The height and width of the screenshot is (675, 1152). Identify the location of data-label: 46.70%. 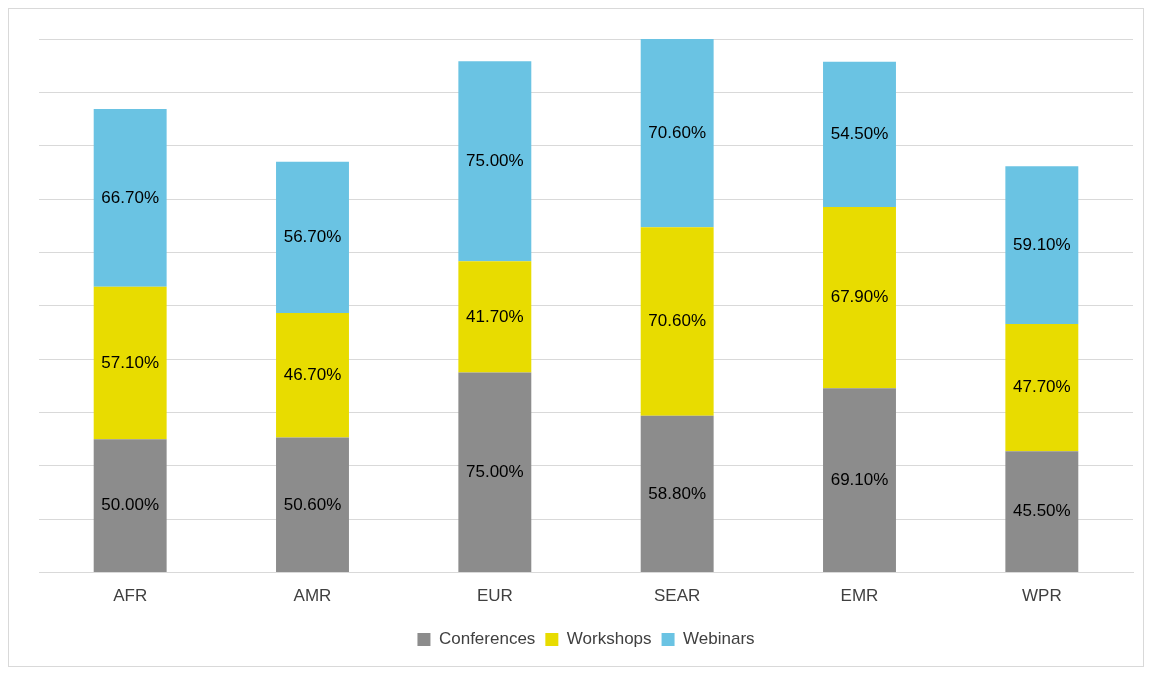
(312, 374).